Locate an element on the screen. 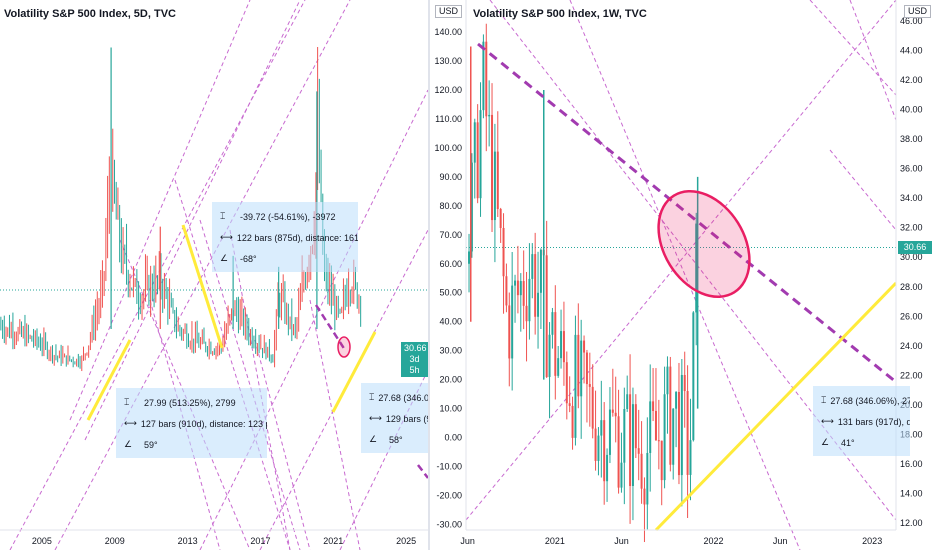 This screenshot has height=550, width=932. right-axis-tick: 46.00 is located at coordinates (911, 21).